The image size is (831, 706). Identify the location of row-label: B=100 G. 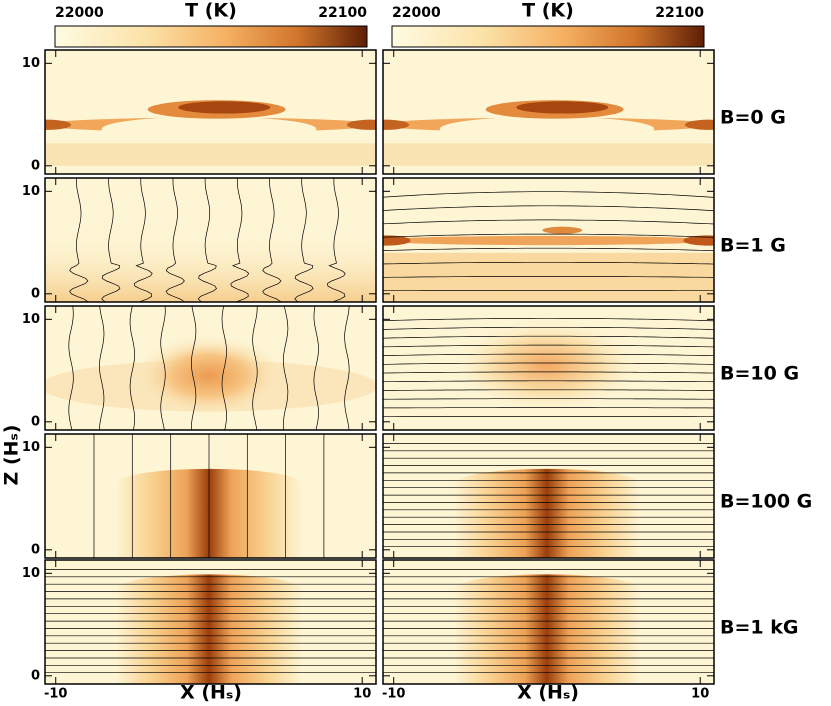
(766, 502).